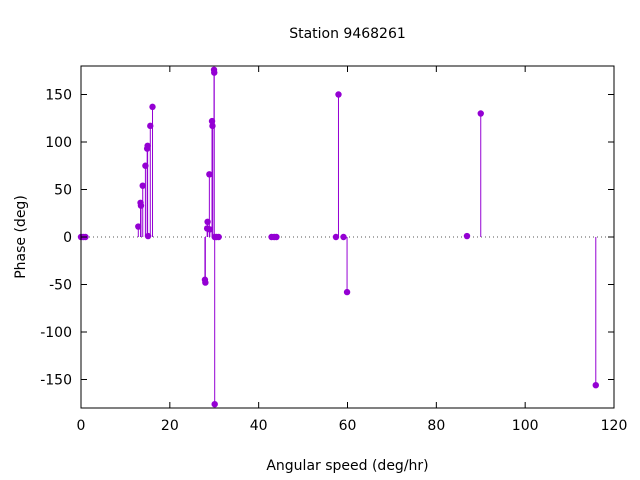 The image size is (640, 480). What do you see at coordinates (58, 96) in the screenshot?
I see `y-tick-label: 150` at bounding box center [58, 96].